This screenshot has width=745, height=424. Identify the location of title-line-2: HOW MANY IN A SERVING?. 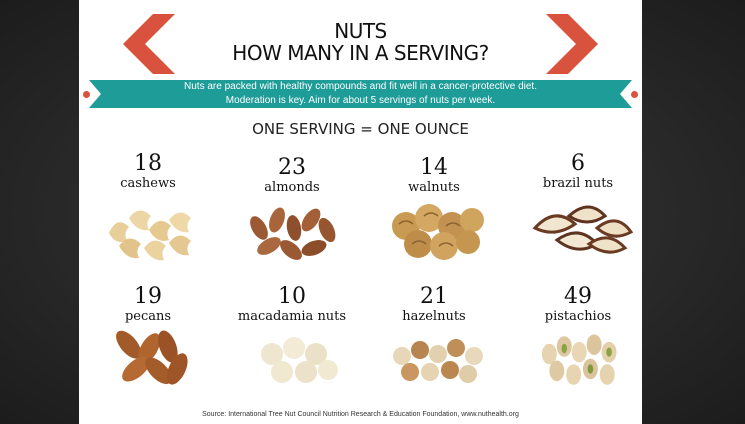
(360, 53).